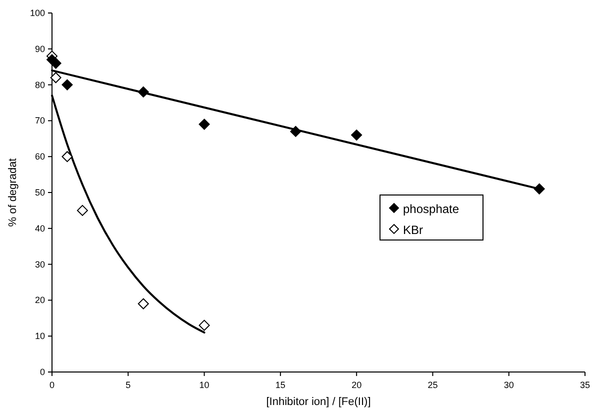  What do you see at coordinates (39, 193) in the screenshot?
I see `y-tick-label: 50` at bounding box center [39, 193].